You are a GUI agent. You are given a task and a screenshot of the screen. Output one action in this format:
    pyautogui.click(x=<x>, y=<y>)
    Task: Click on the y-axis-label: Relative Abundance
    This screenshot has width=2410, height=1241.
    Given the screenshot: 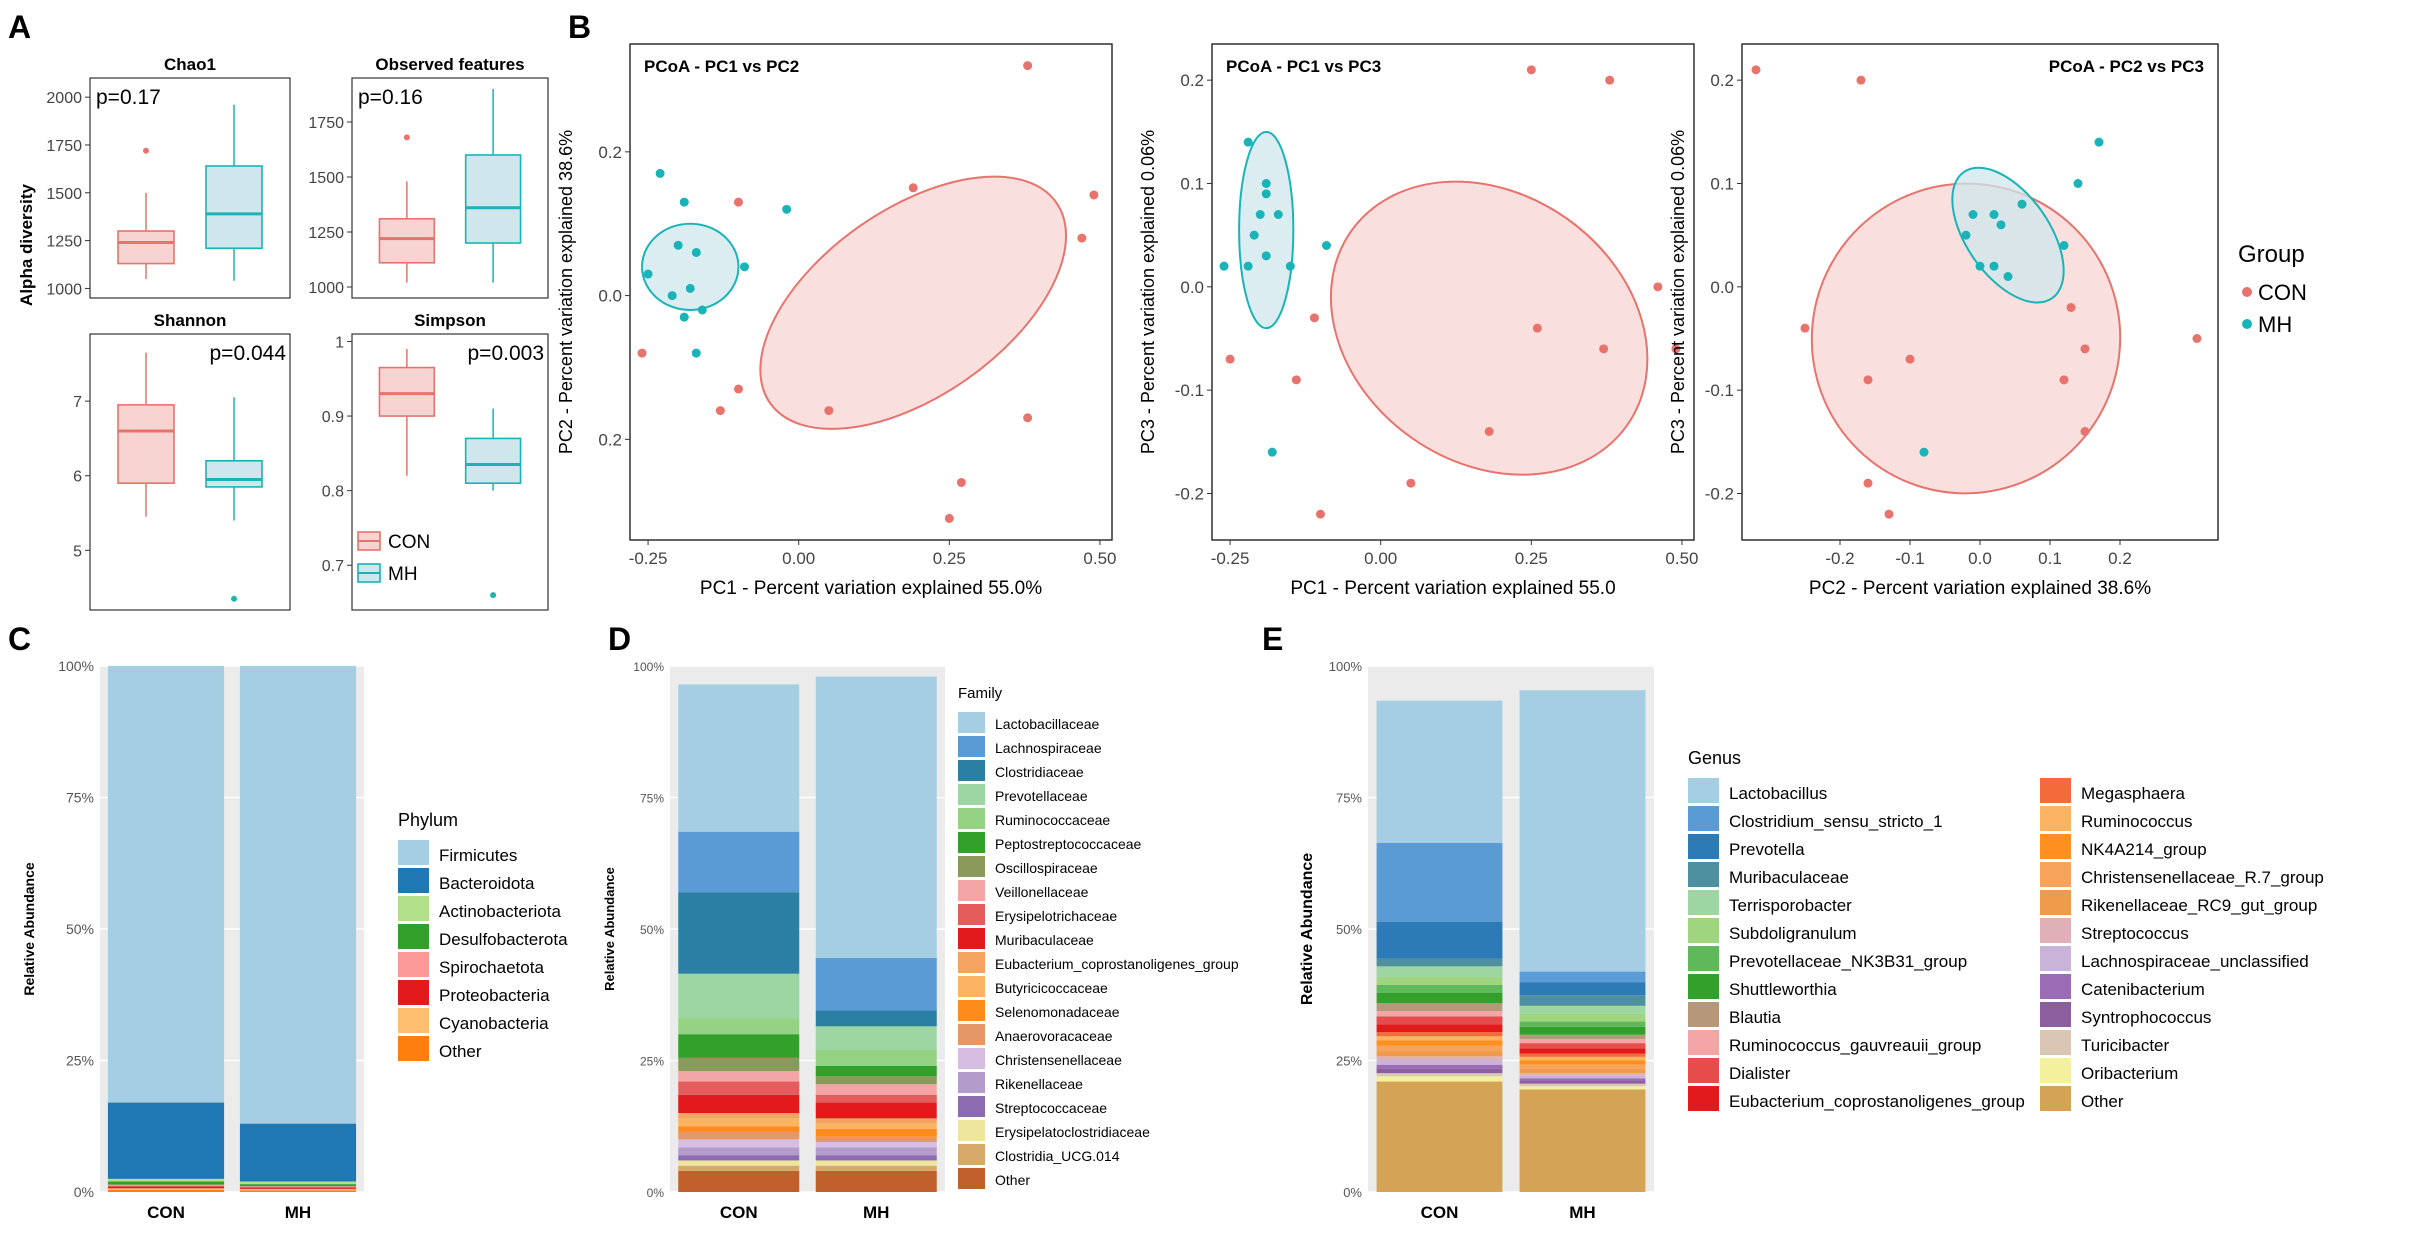 What is the action you would take?
    pyautogui.click(x=29, y=929)
    